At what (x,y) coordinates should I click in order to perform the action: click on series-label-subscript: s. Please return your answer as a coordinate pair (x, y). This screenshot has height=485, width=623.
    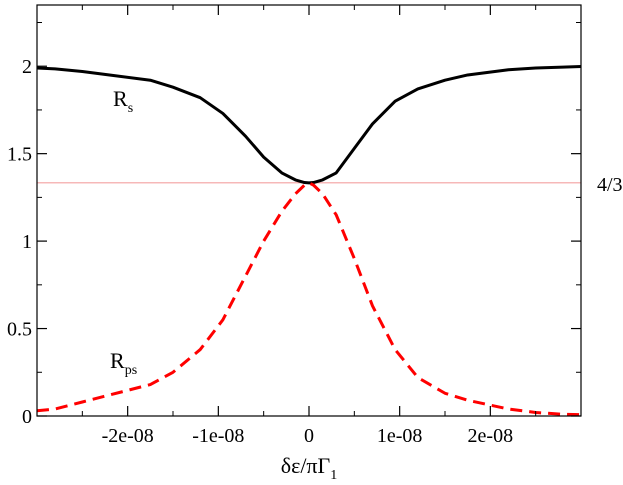
    Looking at the image, I should click on (130, 108).